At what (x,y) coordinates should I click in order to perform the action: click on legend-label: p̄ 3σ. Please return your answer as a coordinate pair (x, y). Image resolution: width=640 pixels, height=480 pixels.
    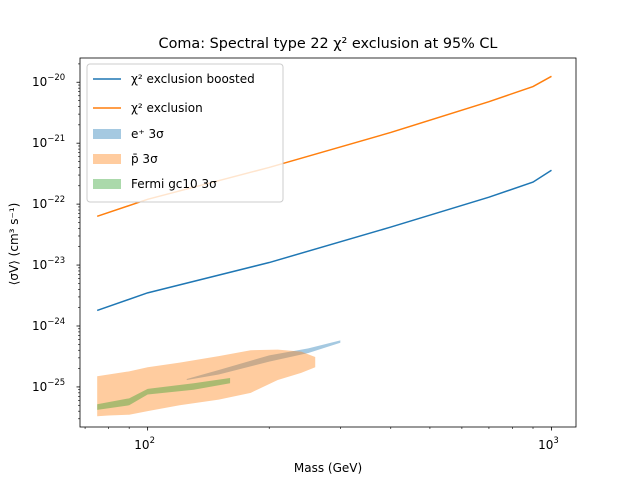
    Looking at the image, I should click on (144, 159).